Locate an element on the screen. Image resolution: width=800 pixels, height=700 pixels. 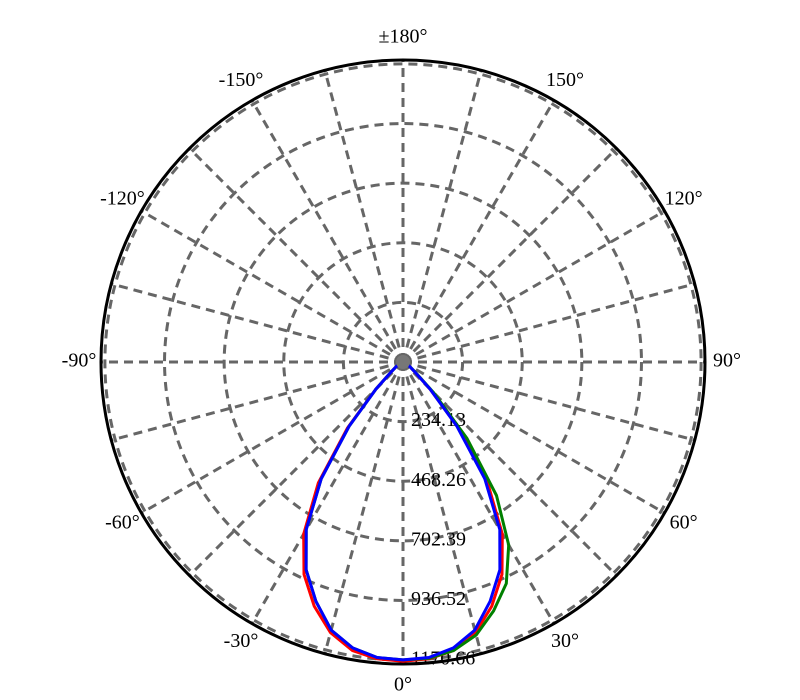
theta-tick-label: -120° is located at coordinates (122, 199).